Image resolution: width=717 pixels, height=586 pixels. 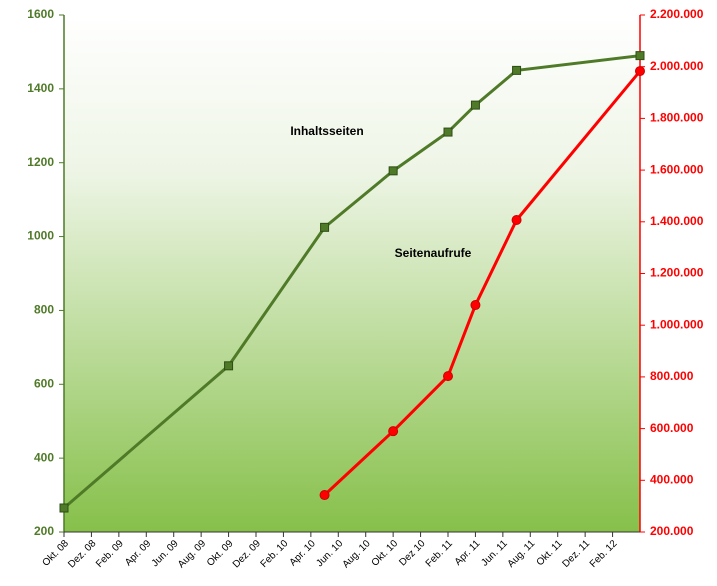 I want to click on y-tick-label: 400, so click(x=44, y=457).